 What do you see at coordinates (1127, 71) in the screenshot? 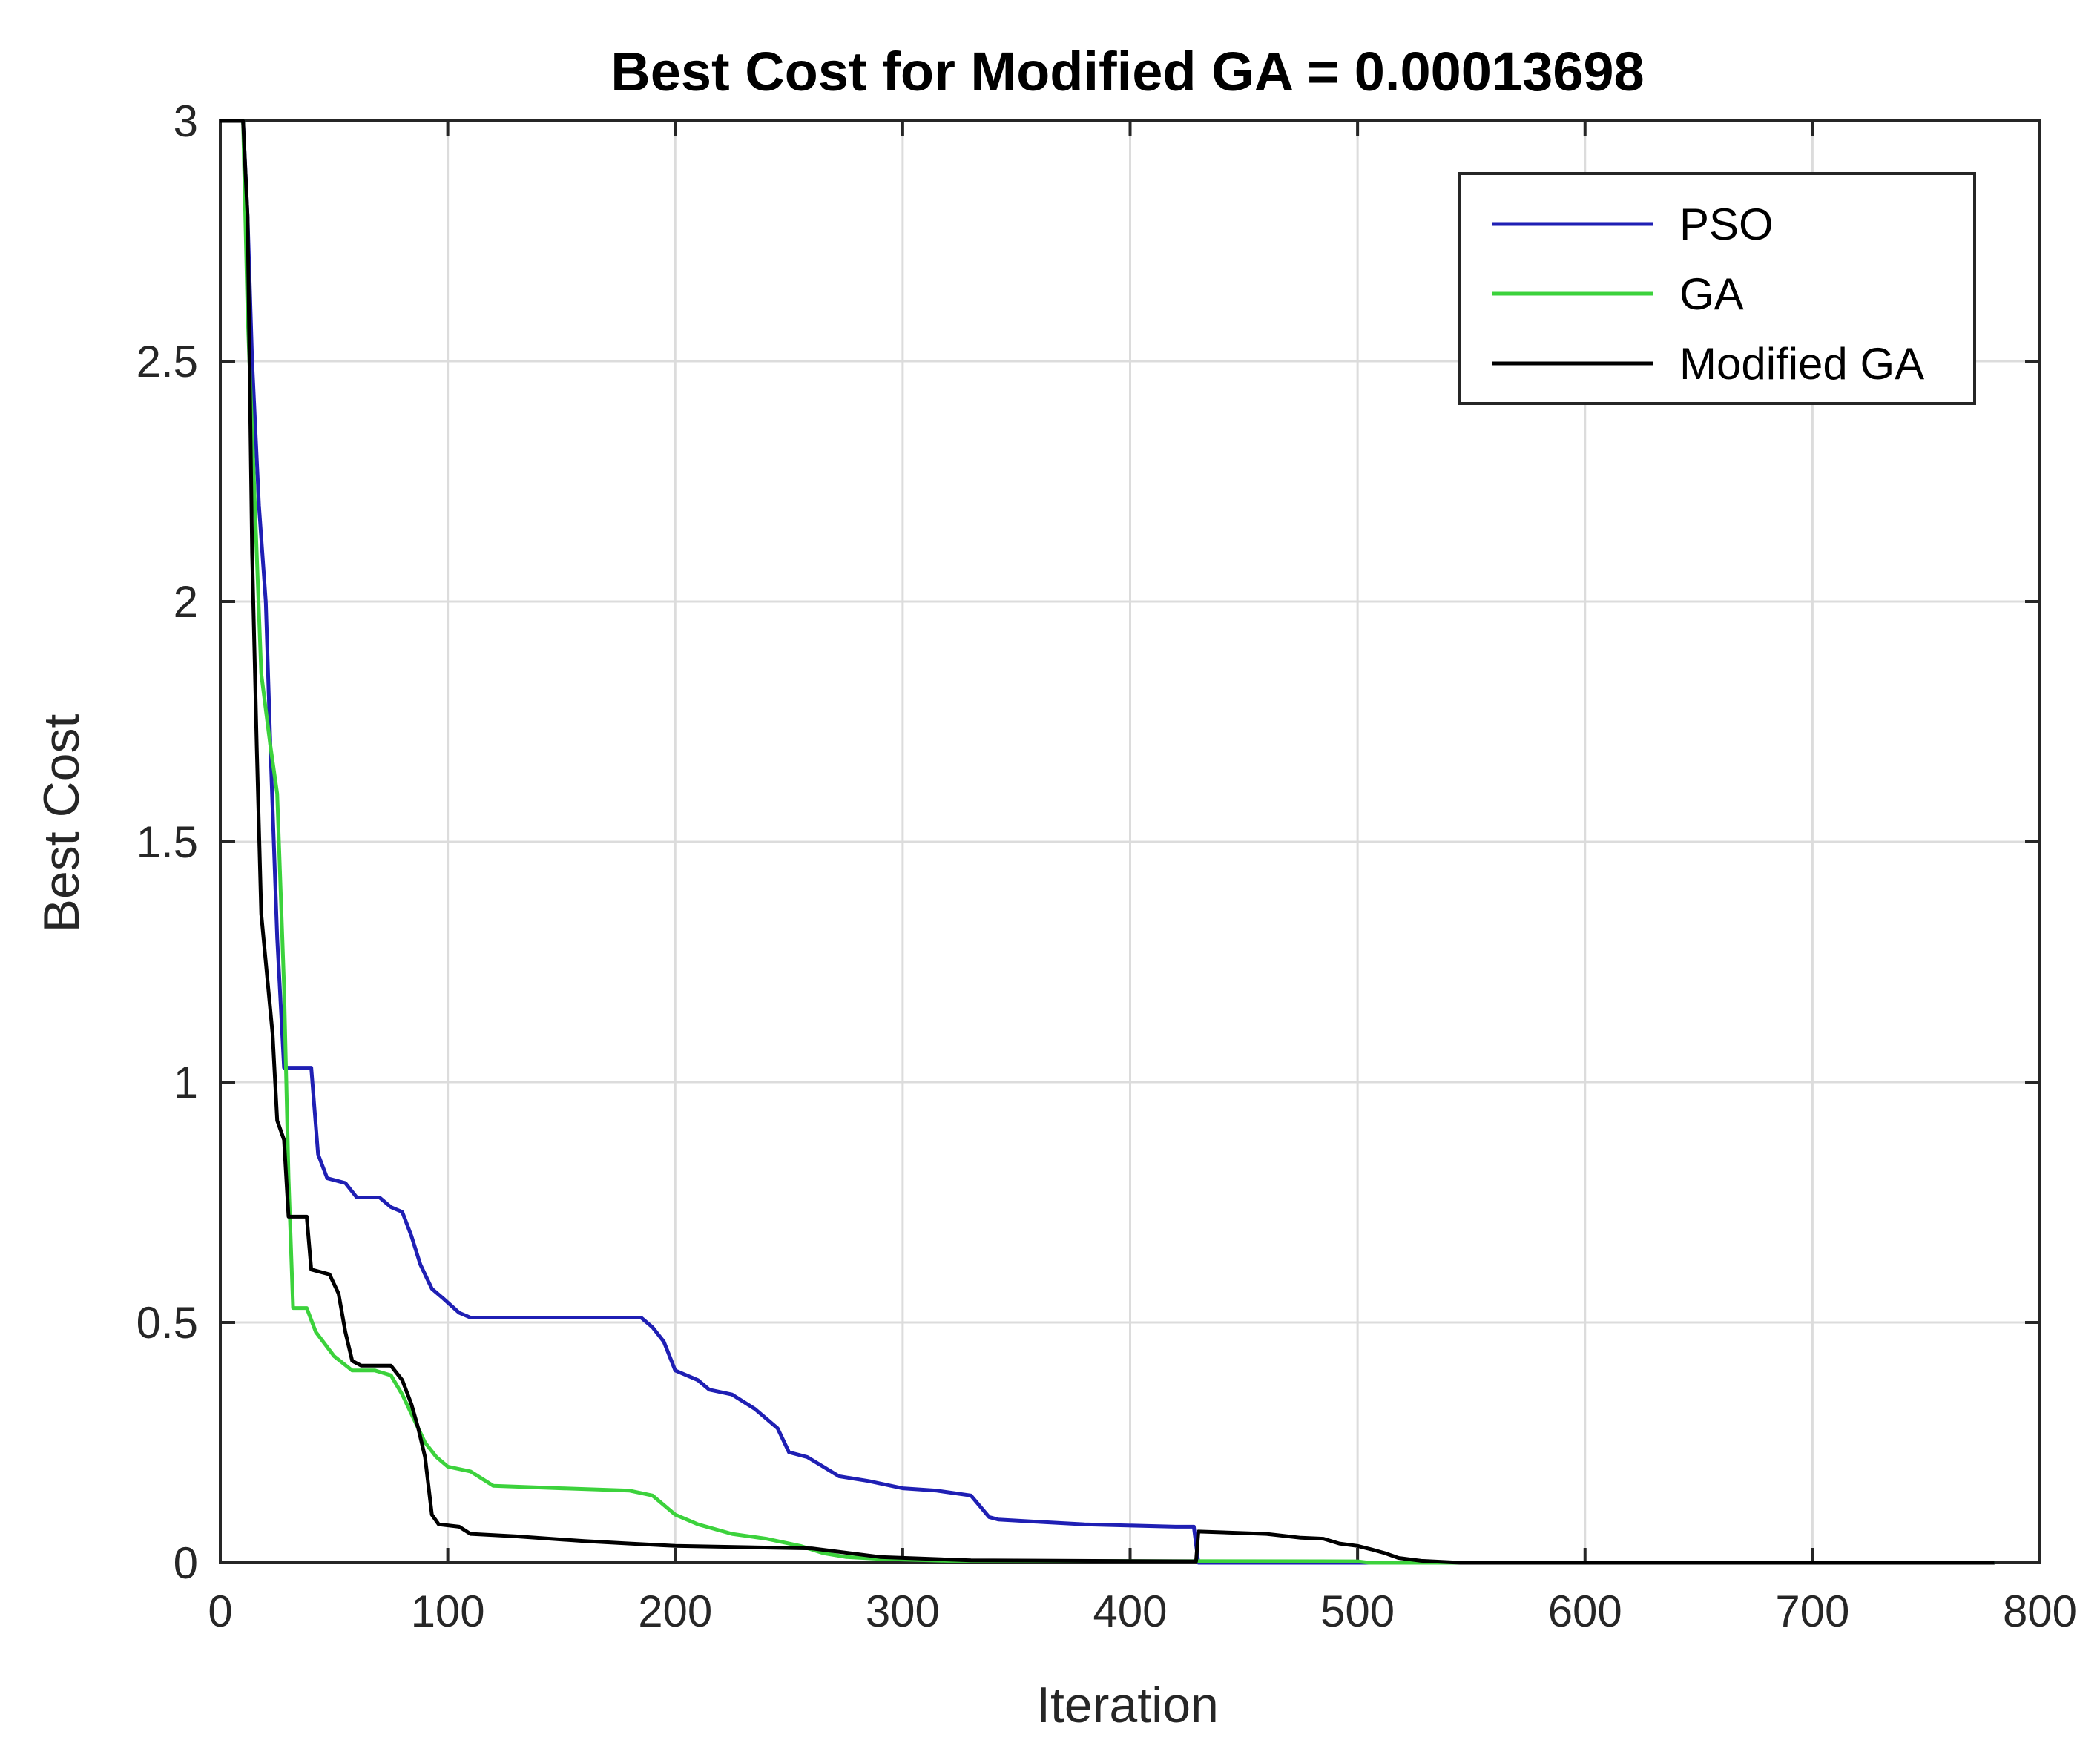
I see `chart-title: Best Cost for Modified GA = 0.00013698` at bounding box center [1127, 71].